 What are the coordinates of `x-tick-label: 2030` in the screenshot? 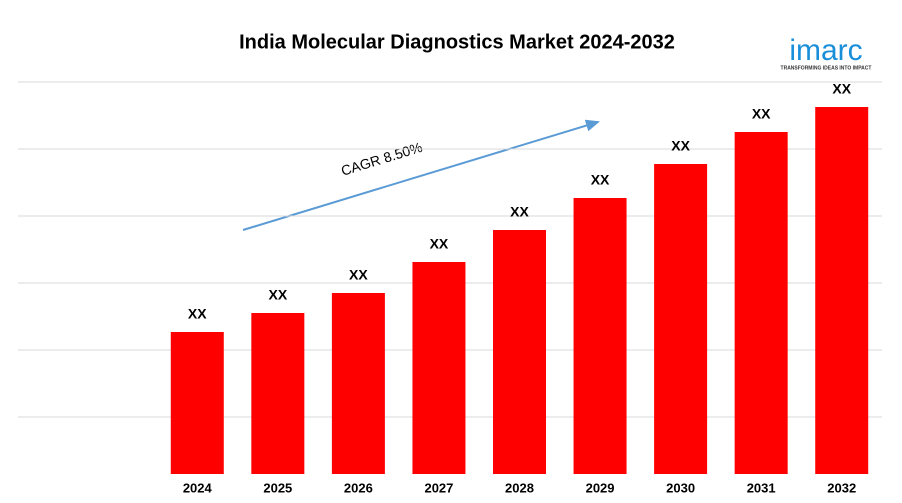 It's located at (680, 487).